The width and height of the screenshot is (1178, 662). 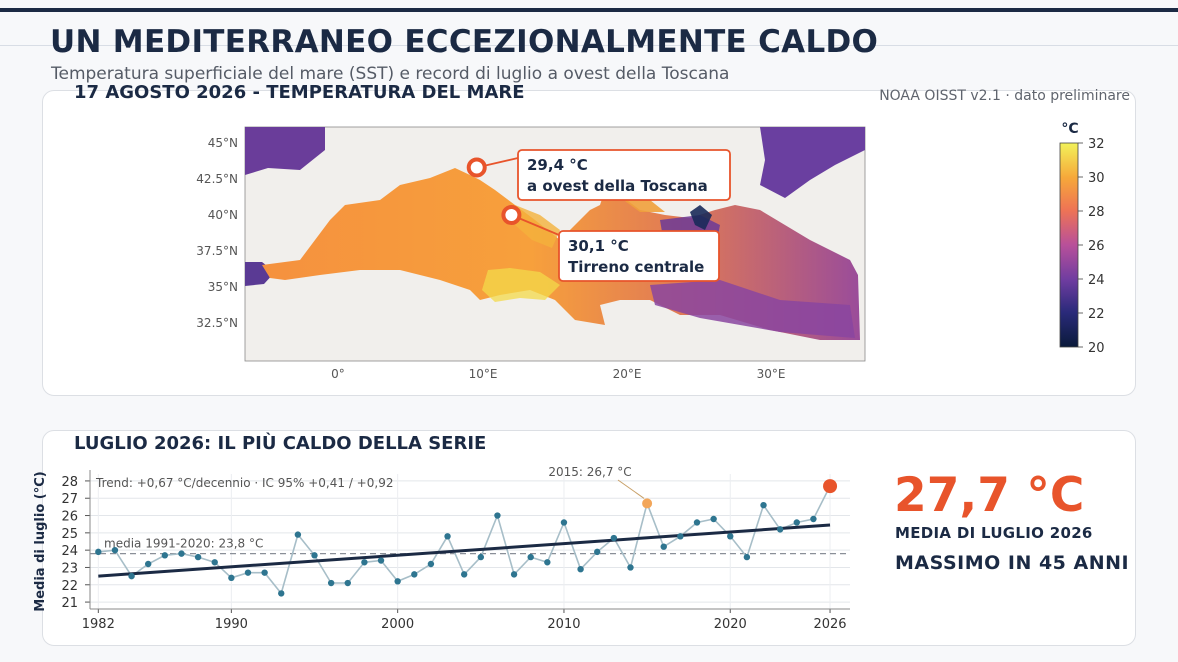 I want to click on mean-note: media 1991-2020: 23,8 °C, so click(x=183, y=544).